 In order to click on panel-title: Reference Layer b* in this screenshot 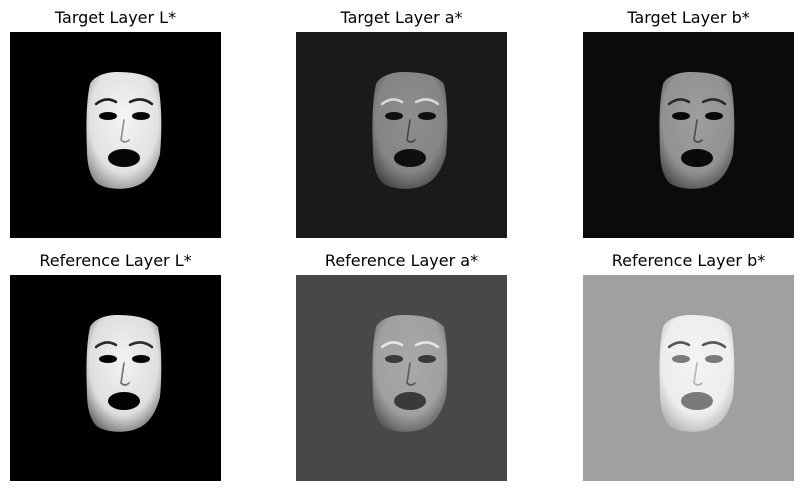, I will do `click(688, 260)`.